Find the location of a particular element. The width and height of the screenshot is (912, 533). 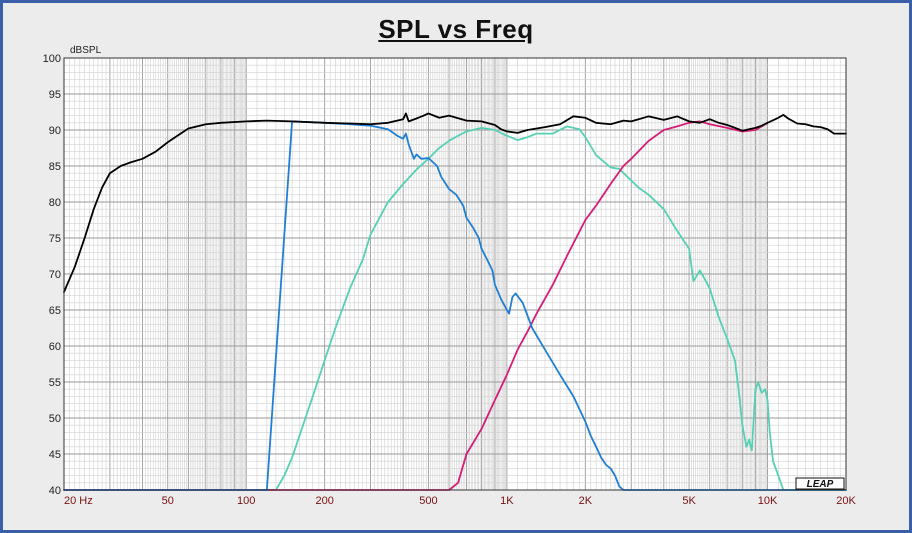

x-tick-label: 500 is located at coordinates (428, 501).